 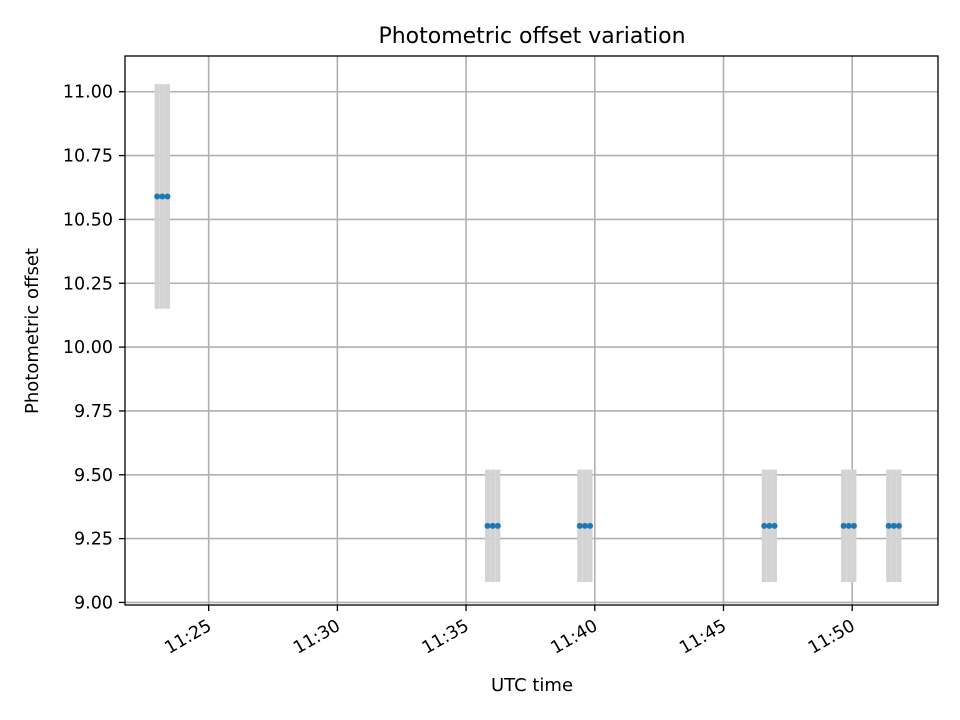 What do you see at coordinates (32, 331) in the screenshot?
I see `y-axis-label: Photometric offset` at bounding box center [32, 331].